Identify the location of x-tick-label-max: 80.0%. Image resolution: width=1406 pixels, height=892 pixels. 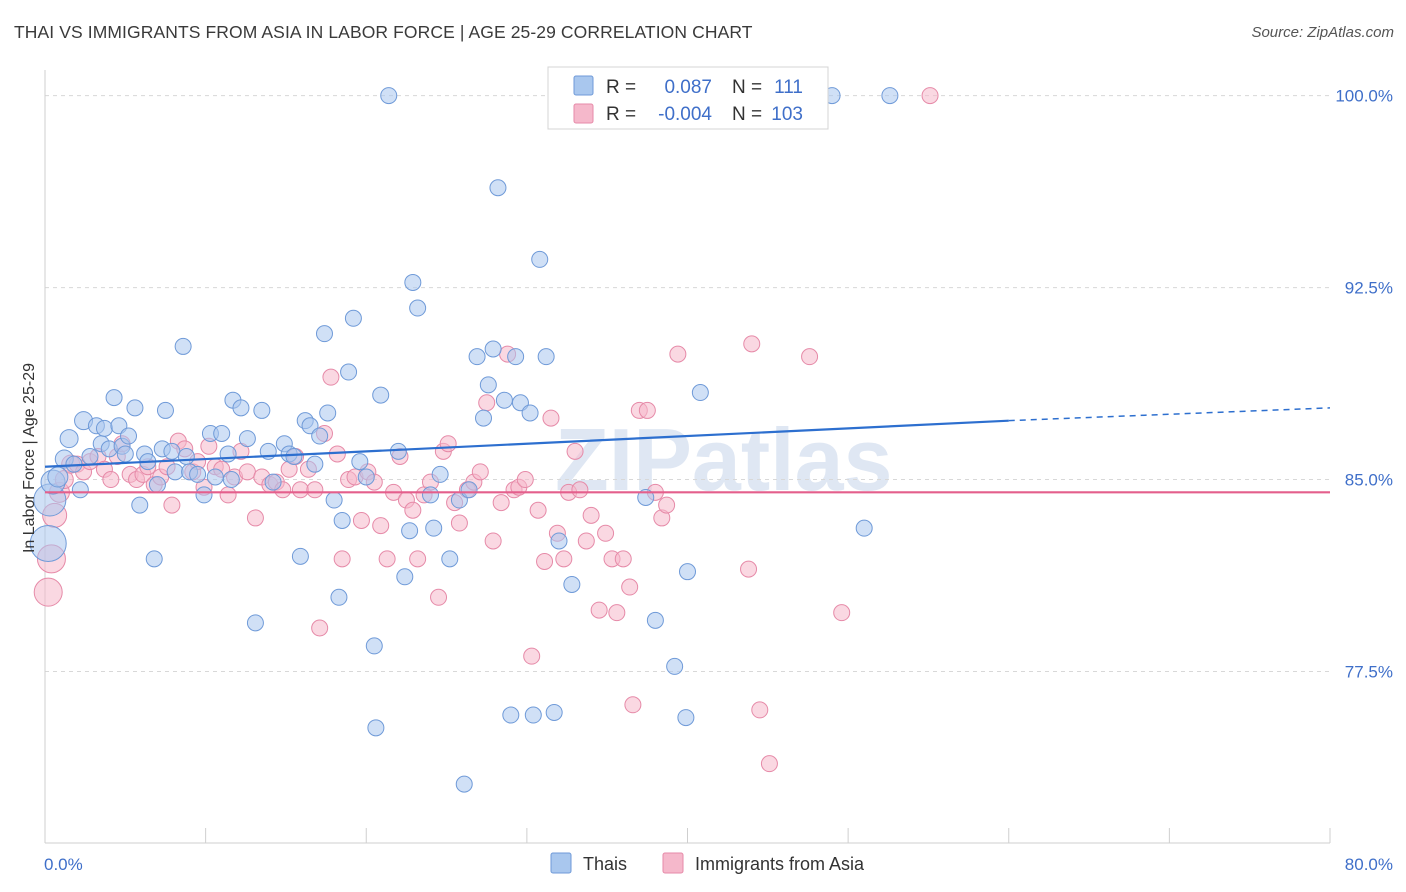
(1369, 864).